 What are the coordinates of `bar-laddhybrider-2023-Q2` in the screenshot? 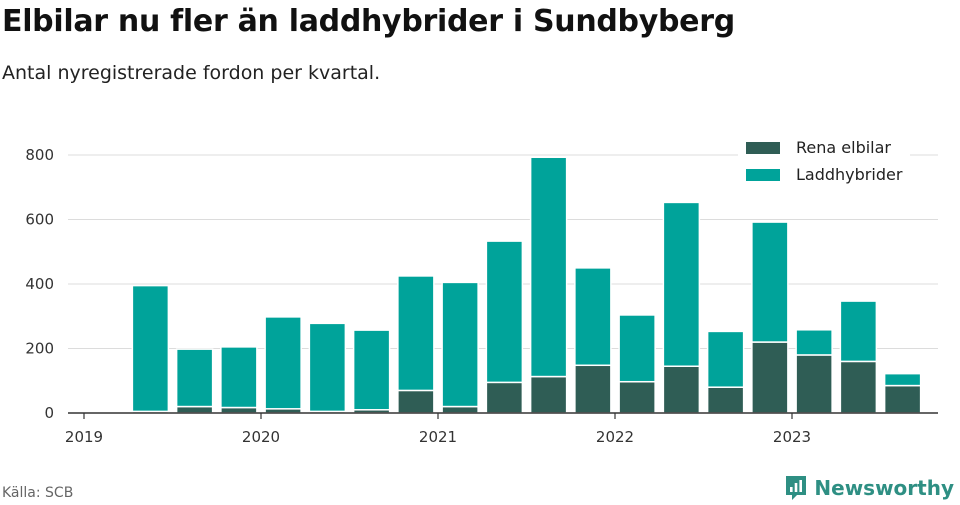 It's located at (858, 331).